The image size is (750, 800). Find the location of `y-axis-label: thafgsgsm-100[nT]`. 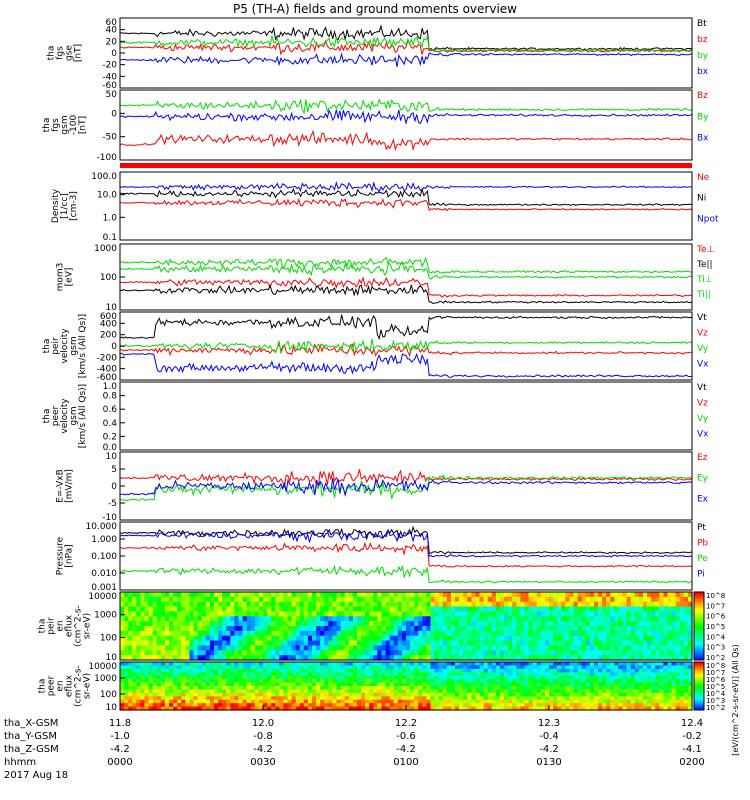

y-axis-label: thafgsgsm-100[nT] is located at coordinates (65, 125).